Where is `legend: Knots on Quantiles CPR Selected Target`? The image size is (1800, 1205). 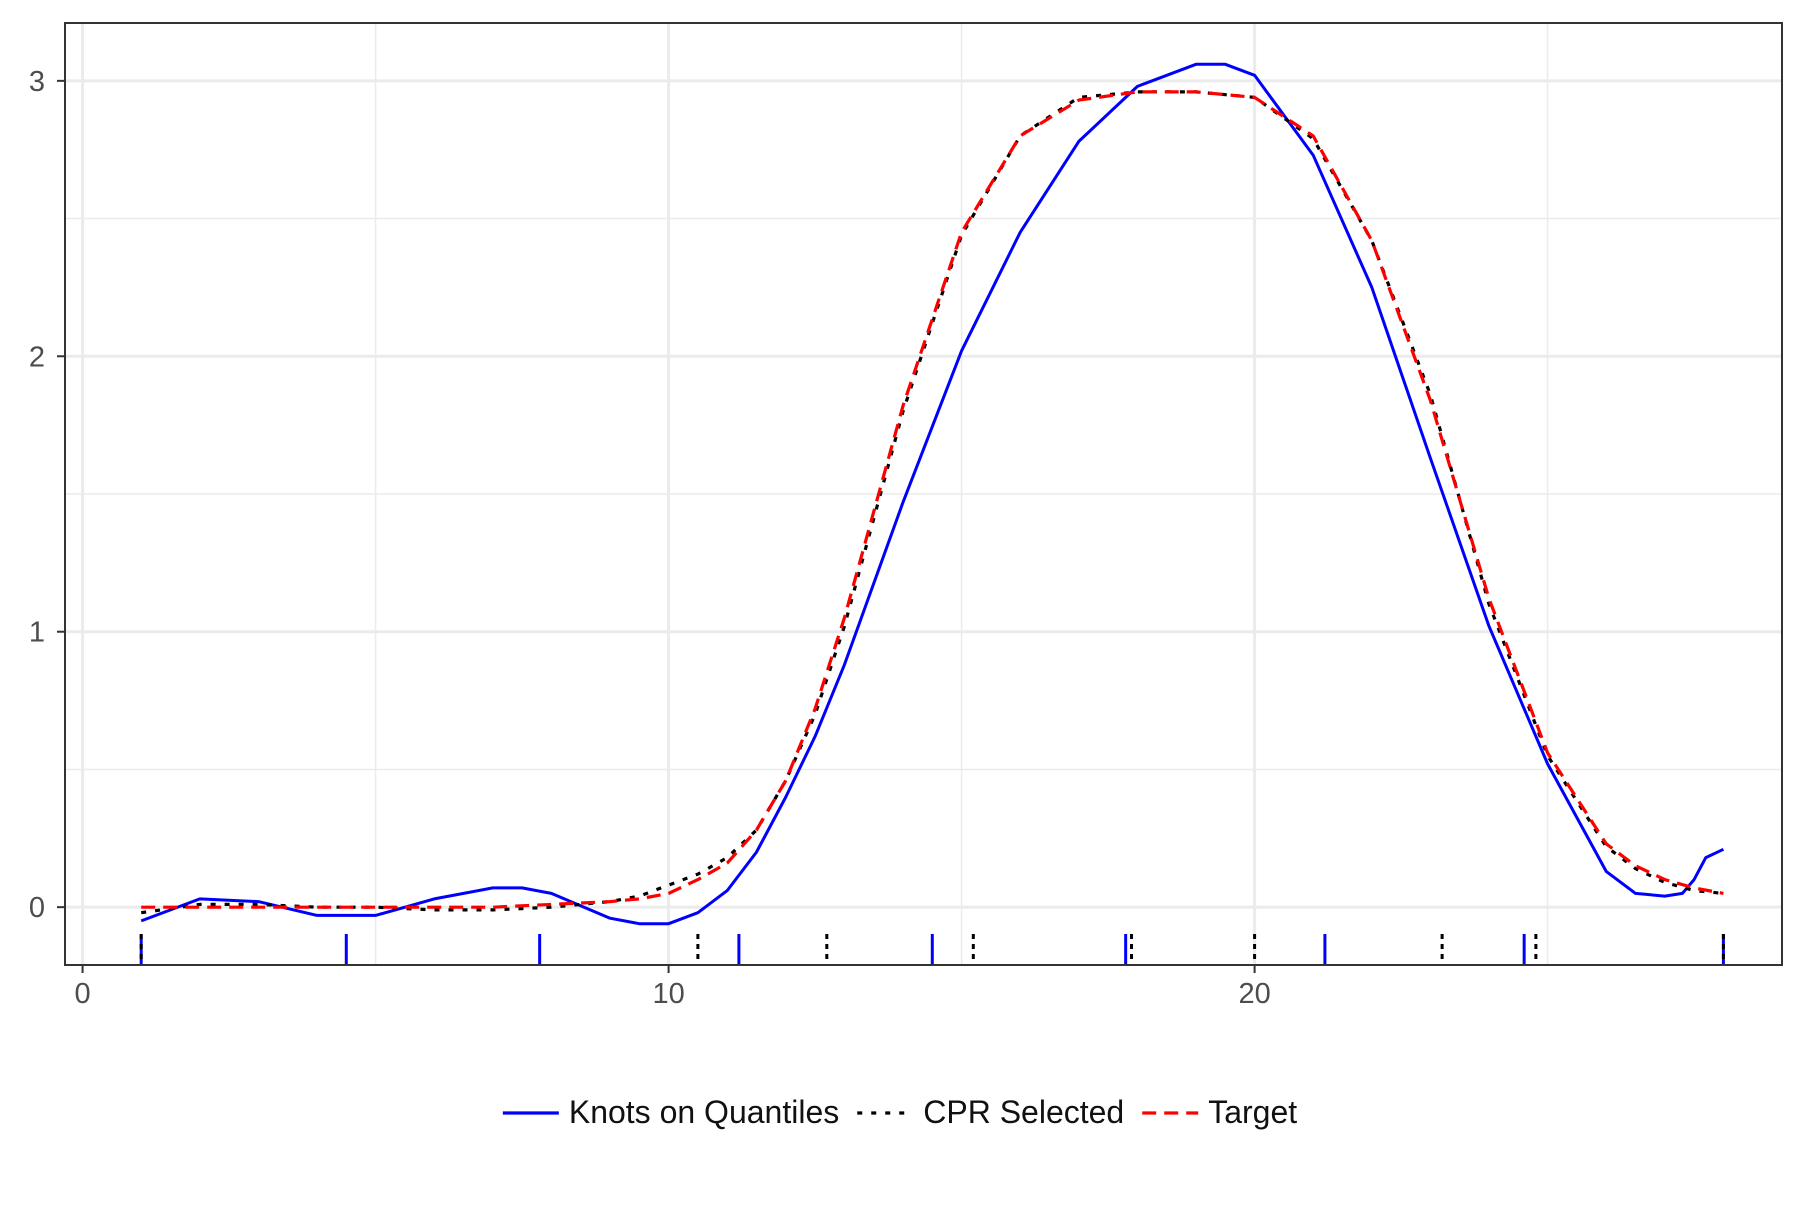
legend: Knots on Quantiles CPR Selected Target is located at coordinates (899, 1112).